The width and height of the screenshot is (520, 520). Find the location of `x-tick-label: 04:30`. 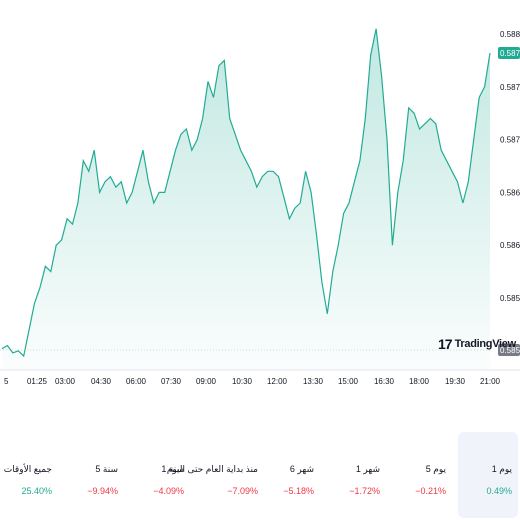

x-tick-label: 04:30 is located at coordinates (101, 381).